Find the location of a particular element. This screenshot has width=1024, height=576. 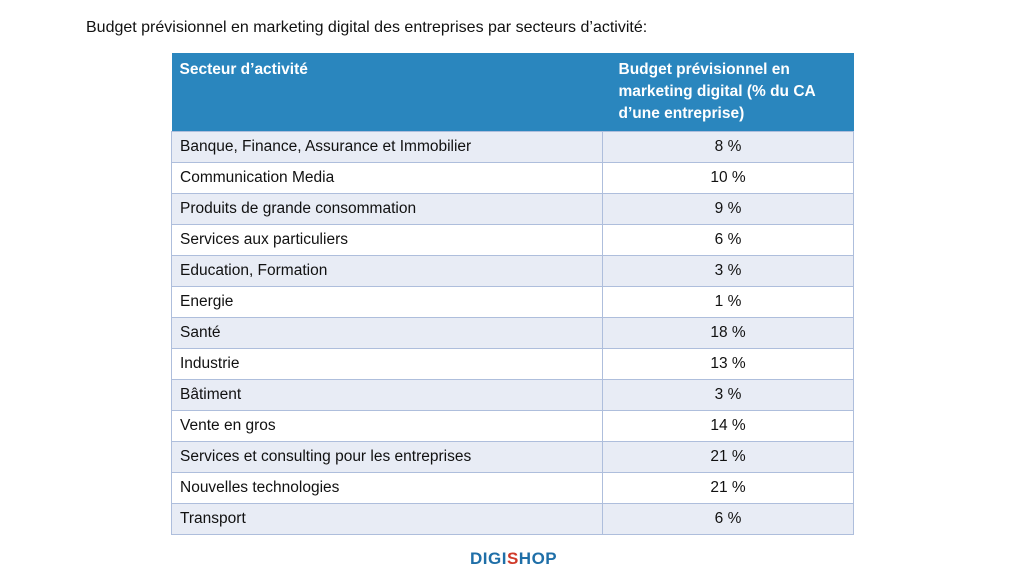

sector-cell: Produits de grande consommation is located at coordinates (387, 209).